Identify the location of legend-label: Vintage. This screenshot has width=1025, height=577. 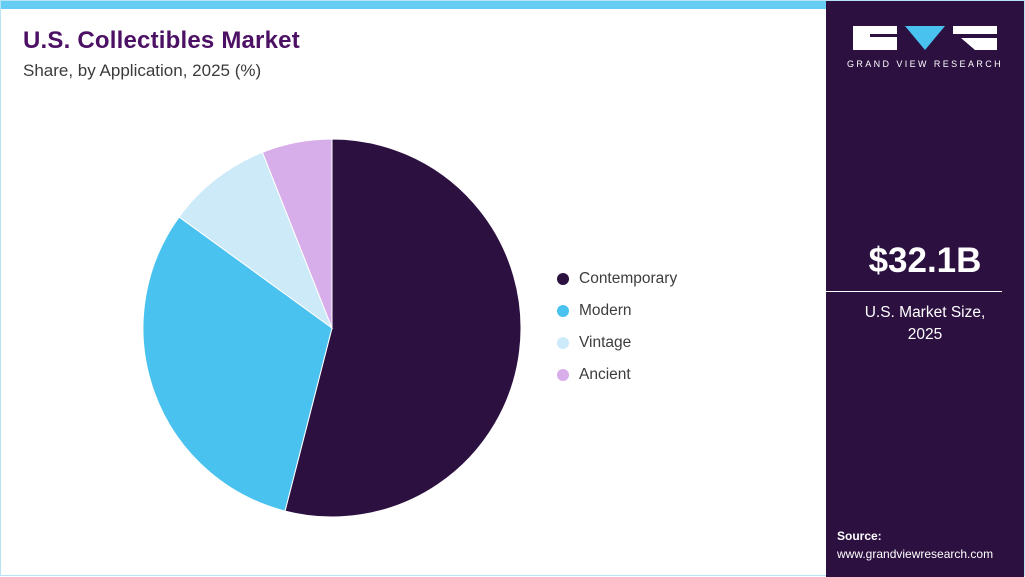
(605, 342).